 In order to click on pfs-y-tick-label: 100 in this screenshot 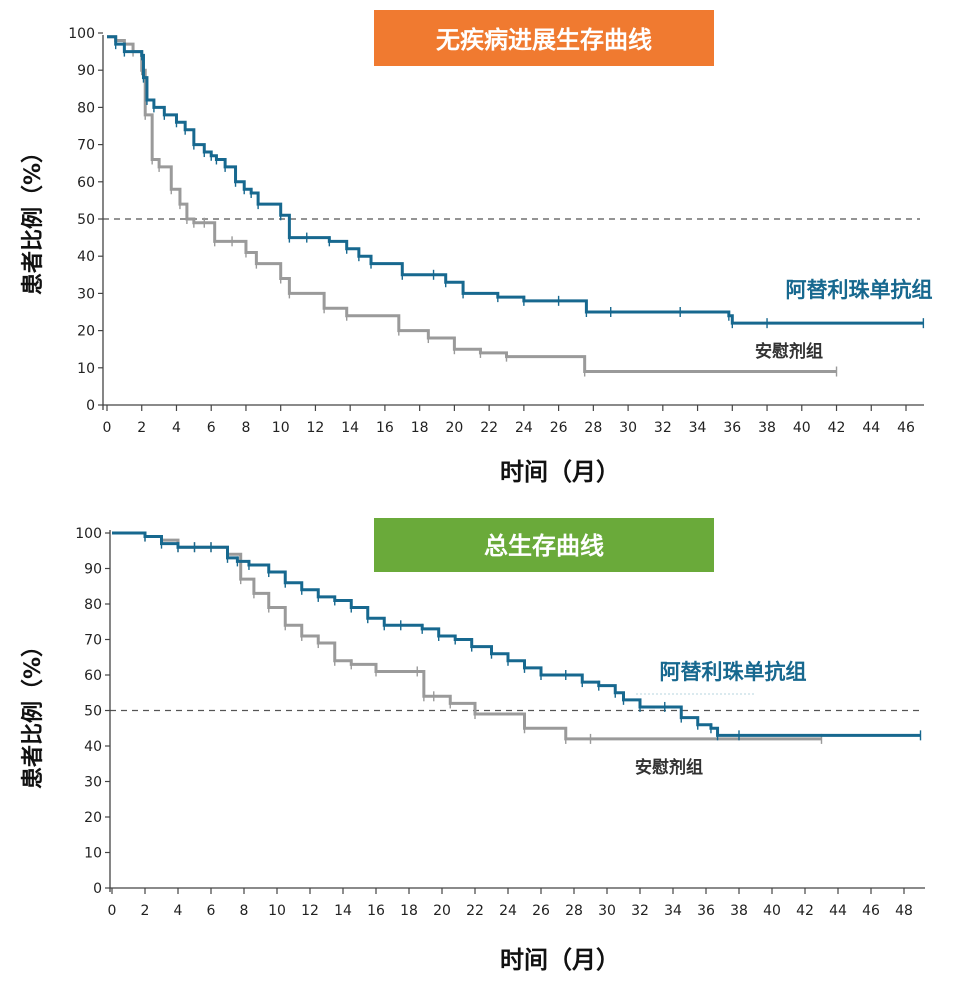, I will do `click(81, 34)`.